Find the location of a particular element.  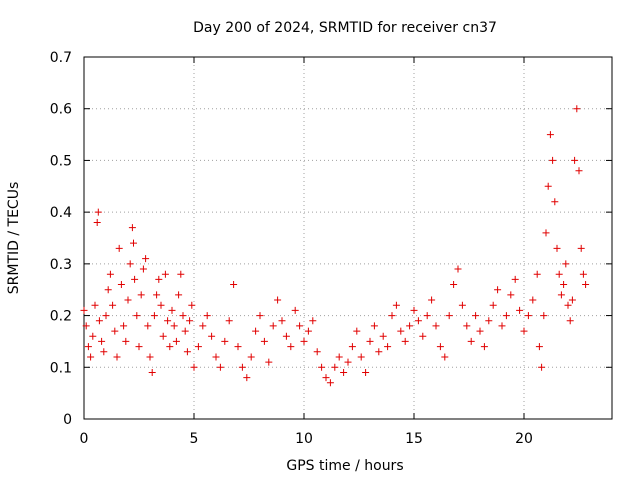

y-tick-labels: 0 0.1 0.2 0.3 0.4 0.5 0.6 0.7 is located at coordinates (61, 239).